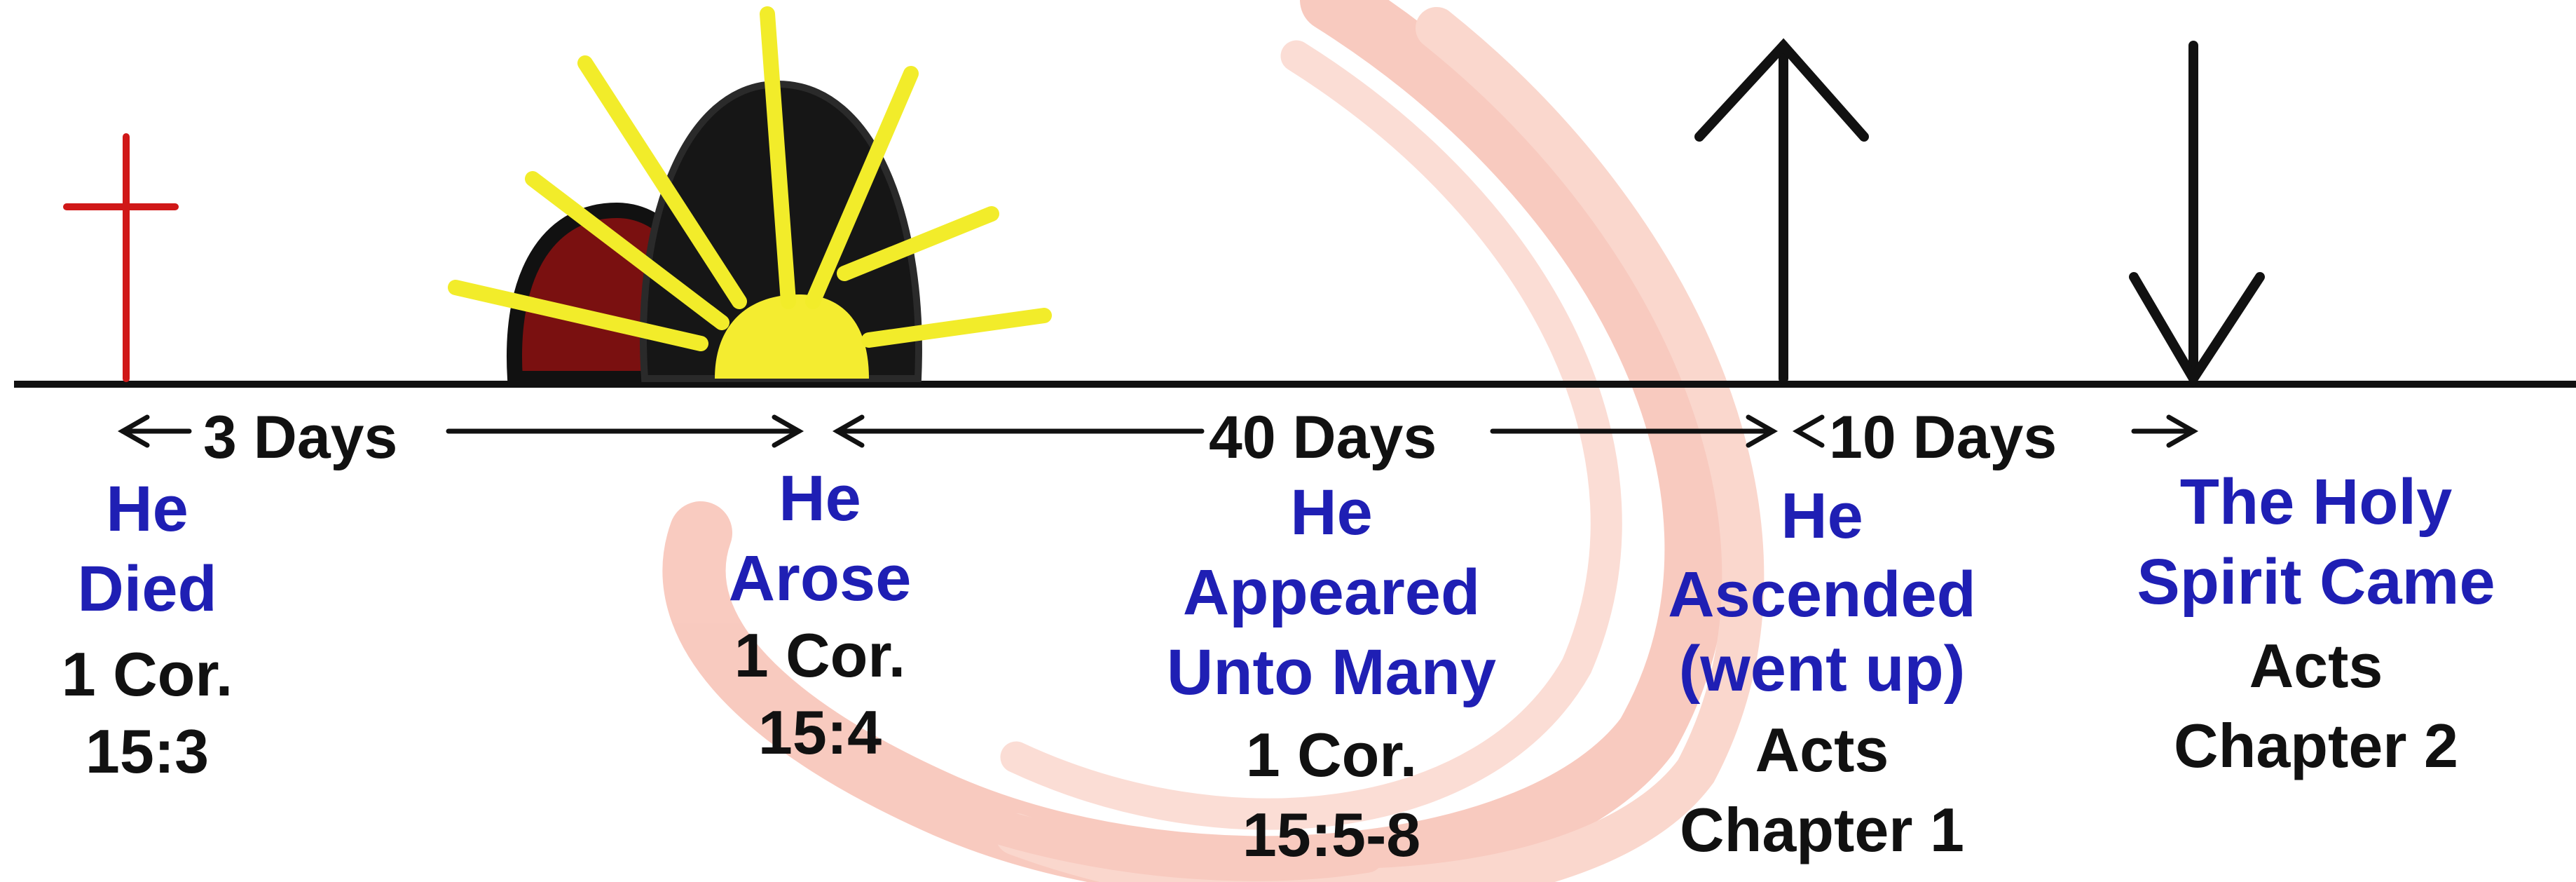  I want to click on event-reference-line: Chapter 1, so click(1822, 830).